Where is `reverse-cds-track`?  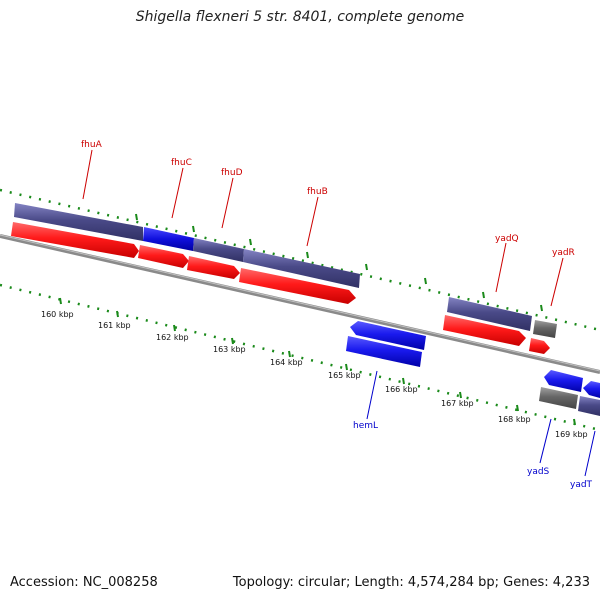
reverse-cds-track is located at coordinates (473, 359).